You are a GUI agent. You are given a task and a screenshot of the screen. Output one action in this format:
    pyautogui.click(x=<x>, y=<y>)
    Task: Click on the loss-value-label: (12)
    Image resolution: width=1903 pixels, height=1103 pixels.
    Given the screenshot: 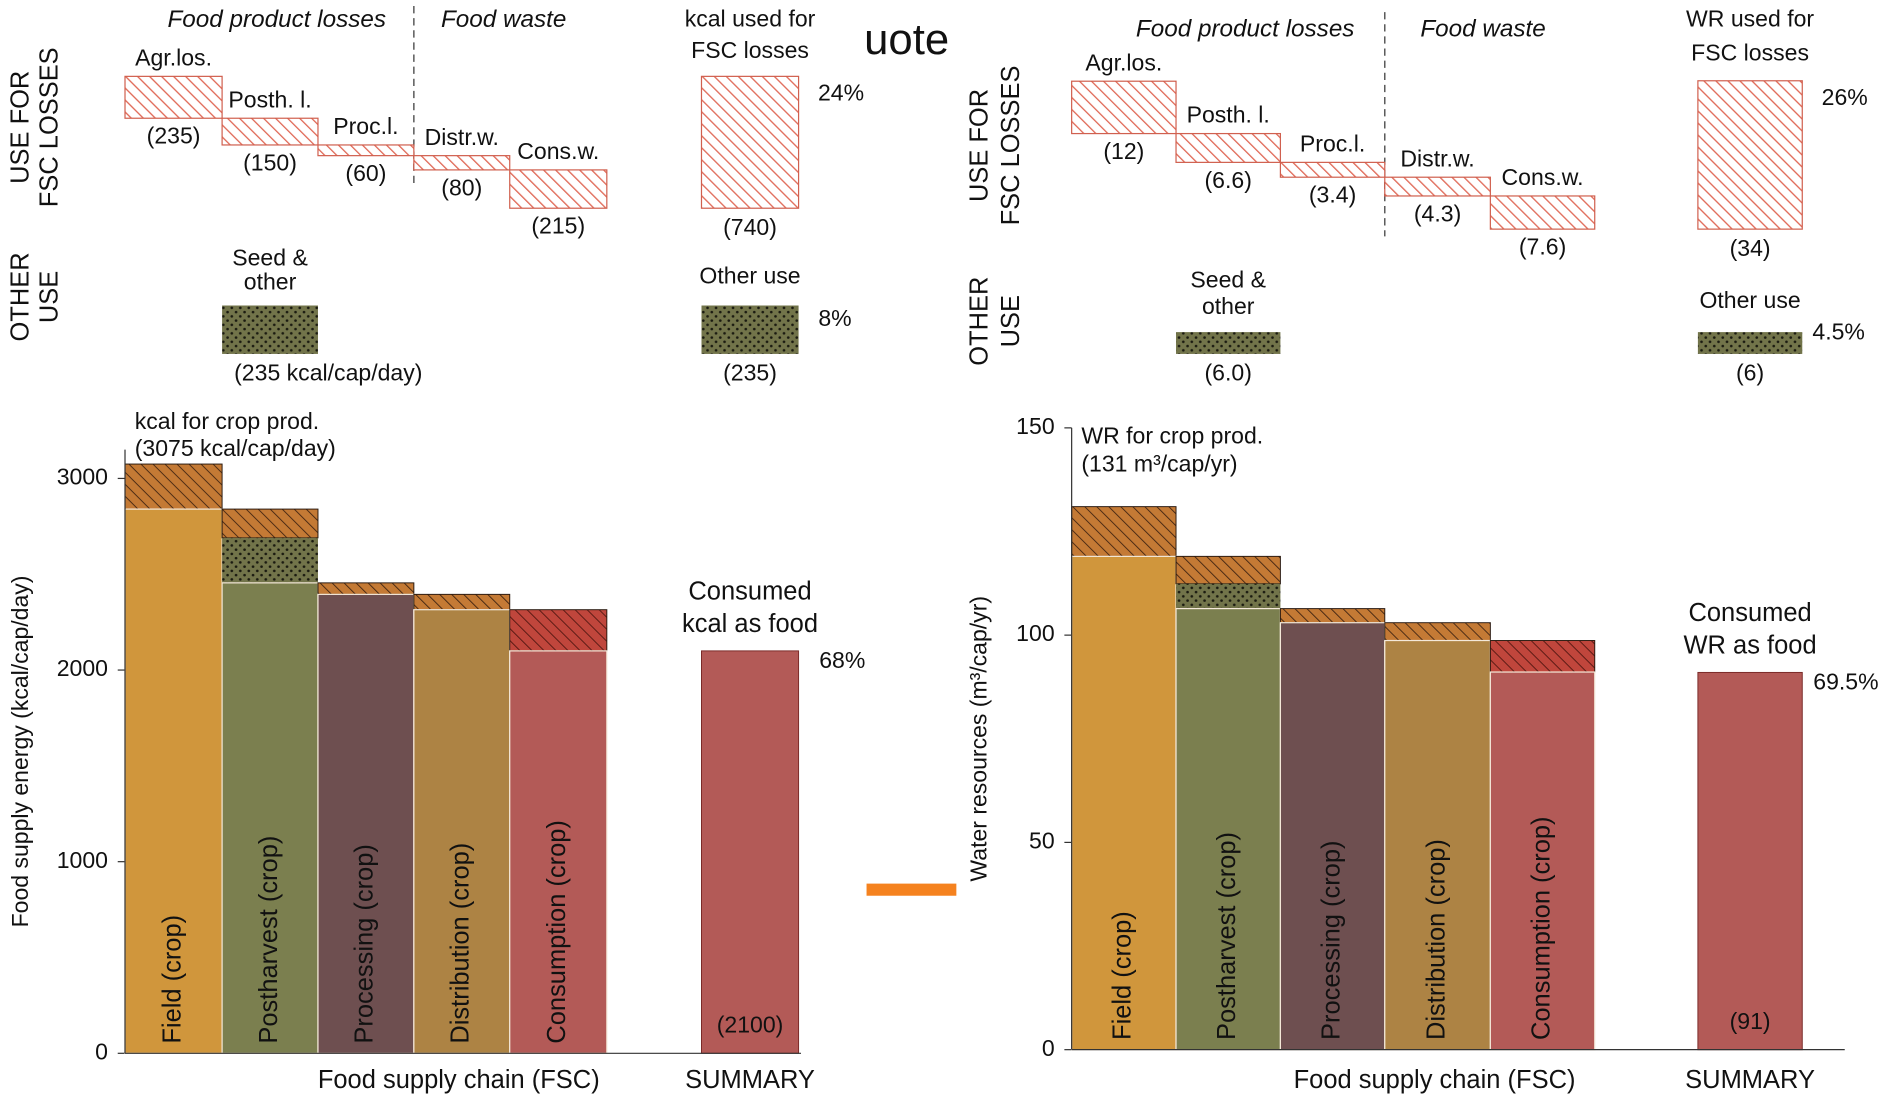 What is the action you would take?
    pyautogui.click(x=1123, y=151)
    